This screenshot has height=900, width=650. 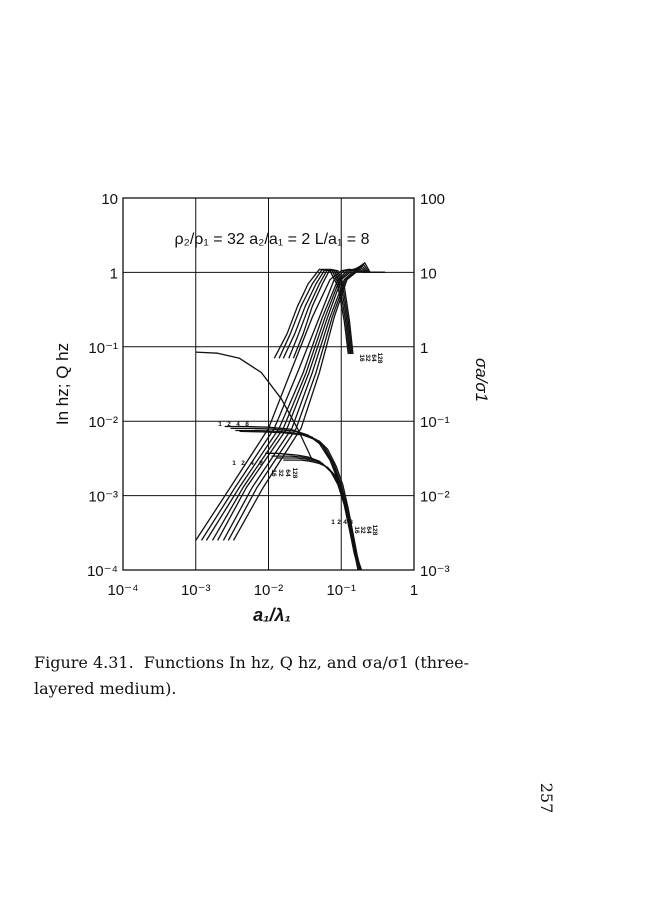 What do you see at coordinates (481, 380) in the screenshot?
I see `y-axis-right-label: σa/σ1` at bounding box center [481, 380].